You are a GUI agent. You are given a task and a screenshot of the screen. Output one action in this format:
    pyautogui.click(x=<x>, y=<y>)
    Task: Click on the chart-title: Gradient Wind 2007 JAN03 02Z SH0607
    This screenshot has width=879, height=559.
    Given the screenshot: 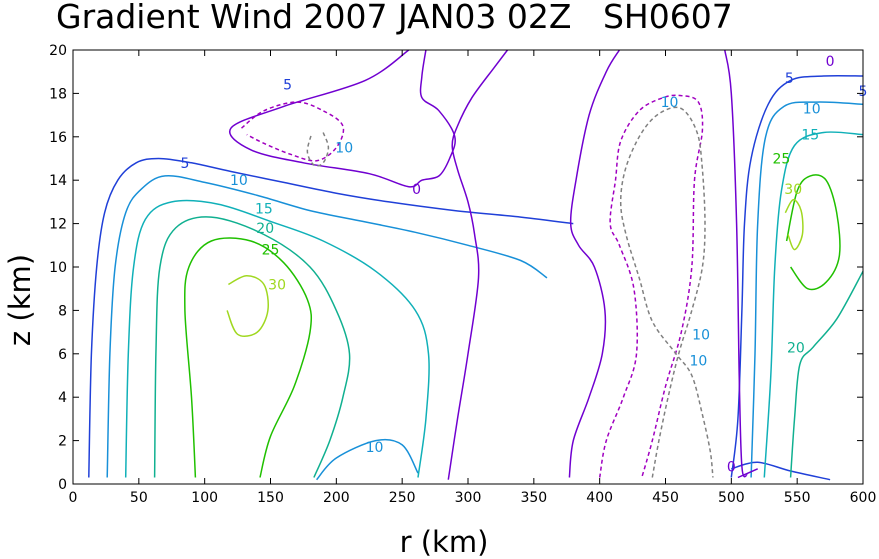 What is the action you would take?
    pyautogui.click(x=394, y=18)
    